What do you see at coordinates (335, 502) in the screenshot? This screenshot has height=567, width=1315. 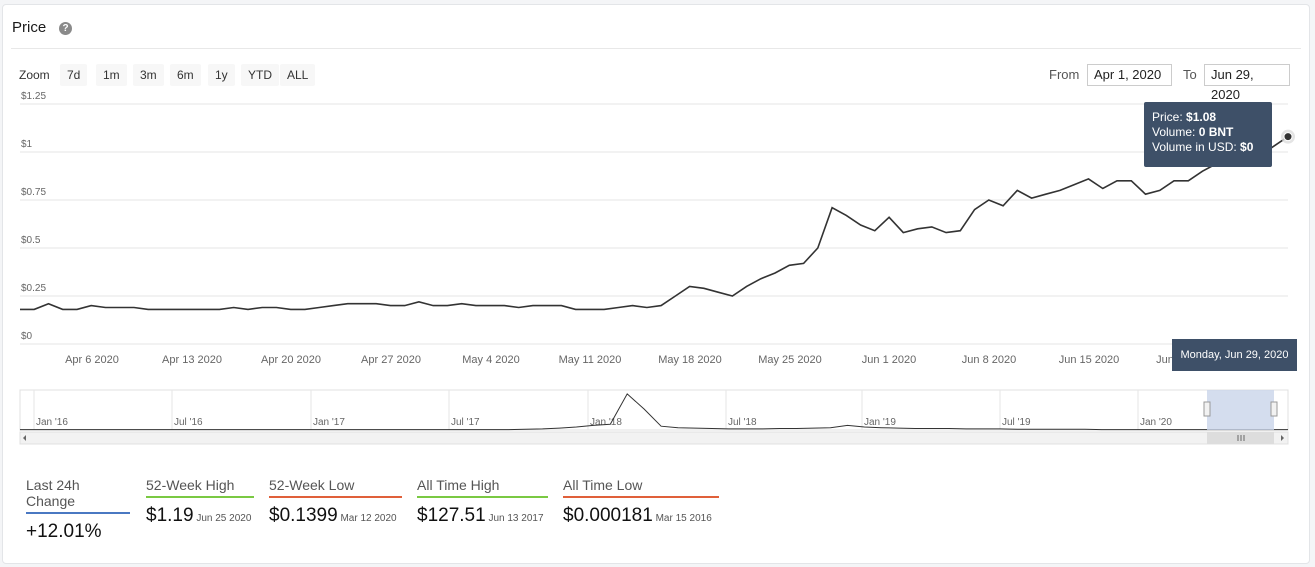 I see `stat-52-week-low: 52-Week Low $0.1399 Mar 12 2020` at bounding box center [335, 502].